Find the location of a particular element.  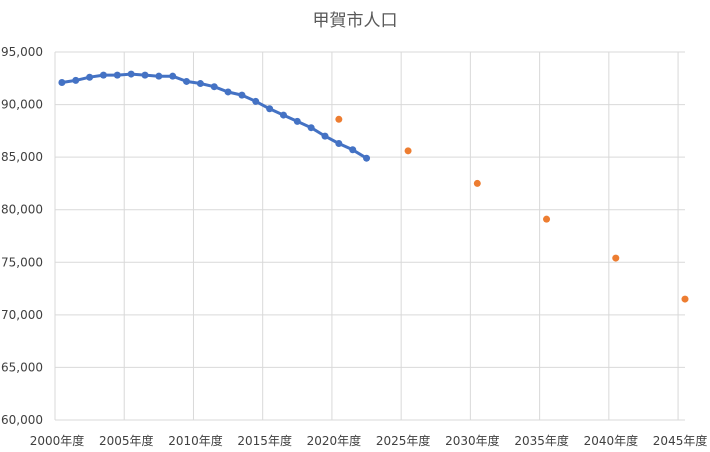

x-tick-label: 2030年度 is located at coordinates (472, 440).